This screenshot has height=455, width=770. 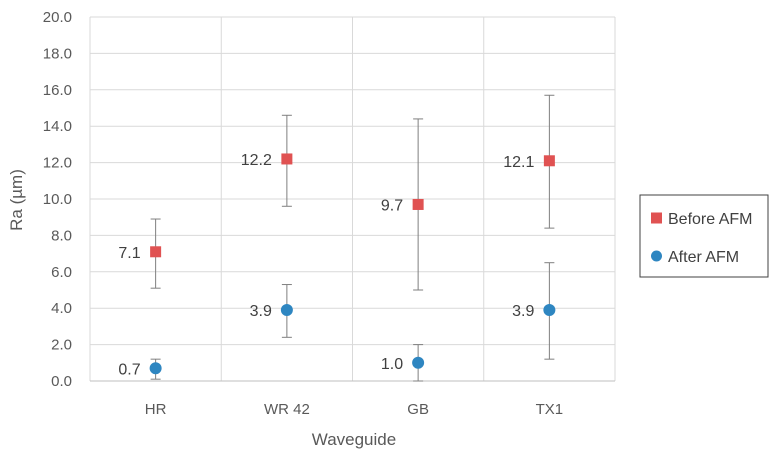 What do you see at coordinates (703, 257) in the screenshot?
I see `legend-label: After AFM` at bounding box center [703, 257].